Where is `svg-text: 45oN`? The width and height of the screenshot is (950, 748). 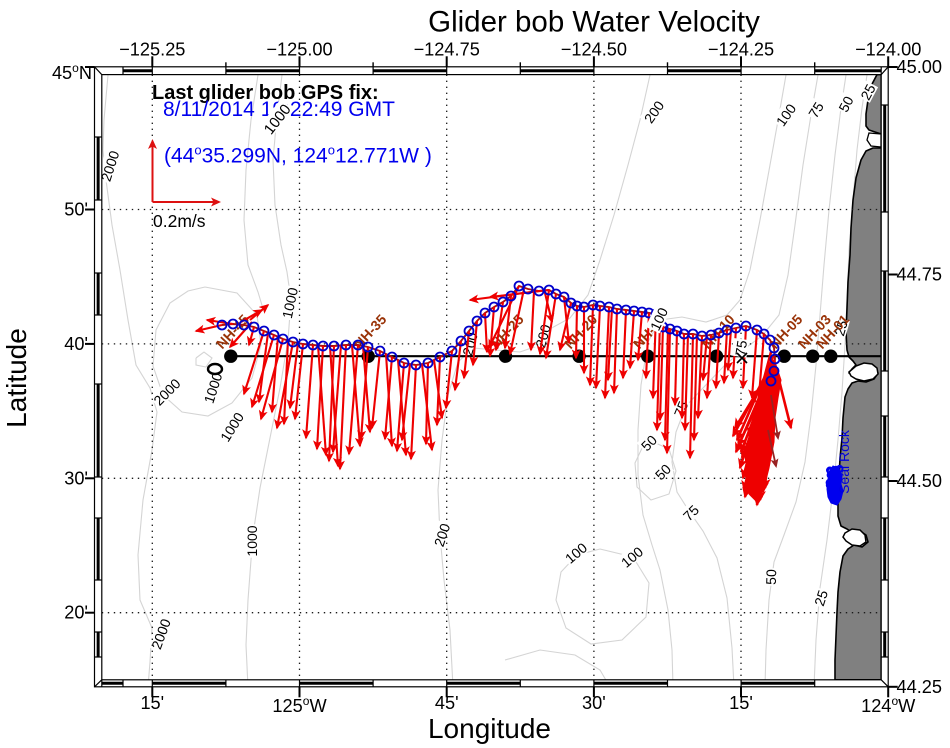
svg-text: 45oN is located at coordinates (72, 72).